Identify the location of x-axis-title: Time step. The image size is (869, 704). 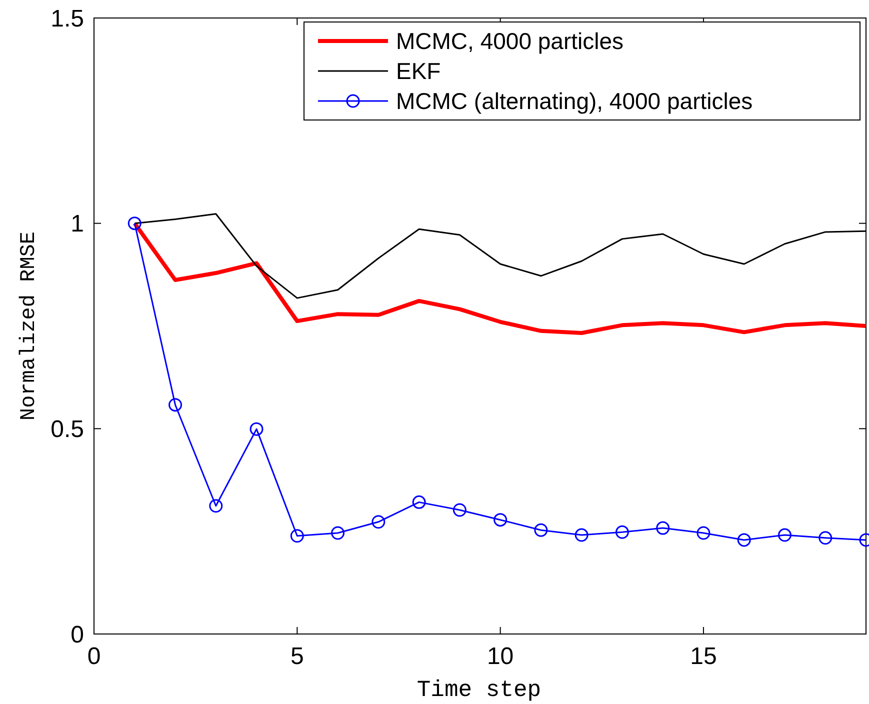
(479, 690).